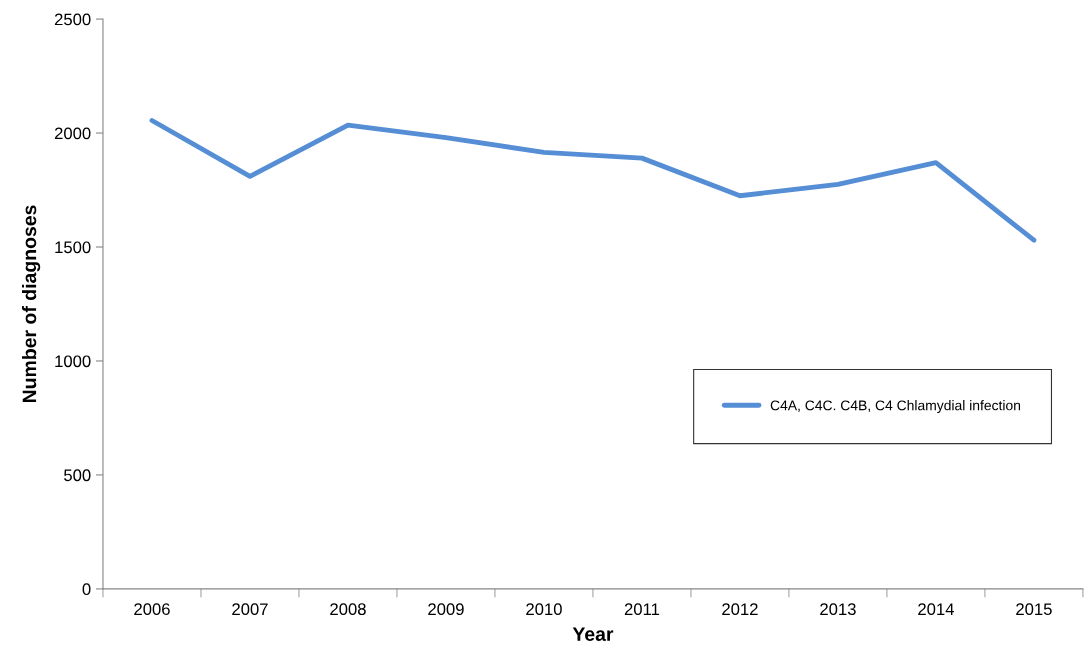 This screenshot has width=1084, height=658. I want to click on x-tick-label: 2008, so click(348, 609).